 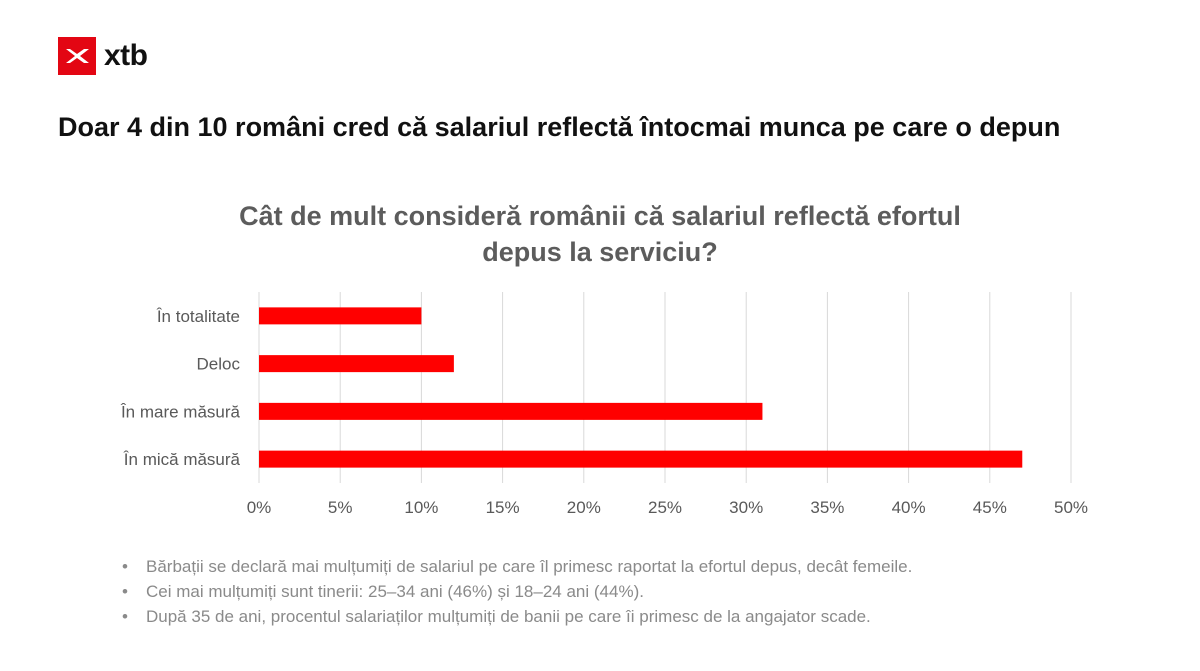 What do you see at coordinates (746, 507) in the screenshot?
I see `x-tick-label: 30%` at bounding box center [746, 507].